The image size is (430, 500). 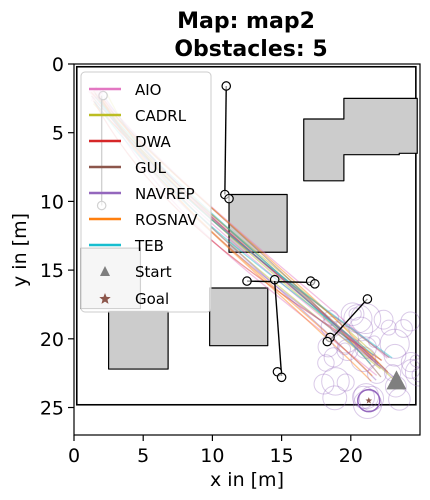 I want to click on legend-label-gul: GUL, so click(x=151, y=168).